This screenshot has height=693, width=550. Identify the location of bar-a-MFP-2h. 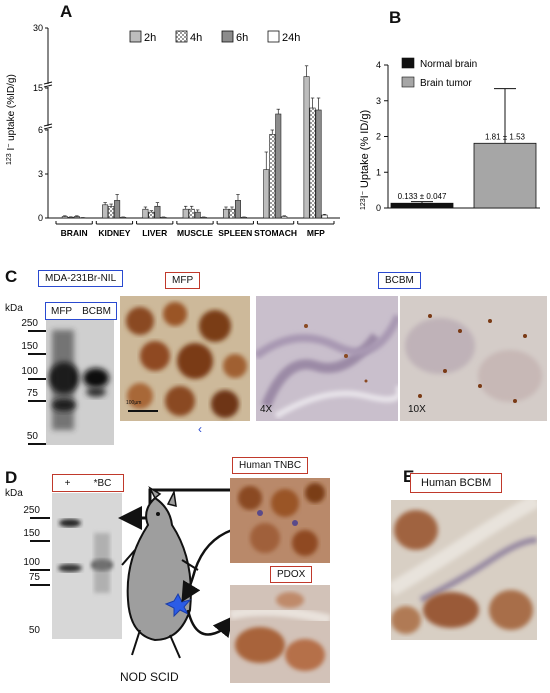
(306, 147).